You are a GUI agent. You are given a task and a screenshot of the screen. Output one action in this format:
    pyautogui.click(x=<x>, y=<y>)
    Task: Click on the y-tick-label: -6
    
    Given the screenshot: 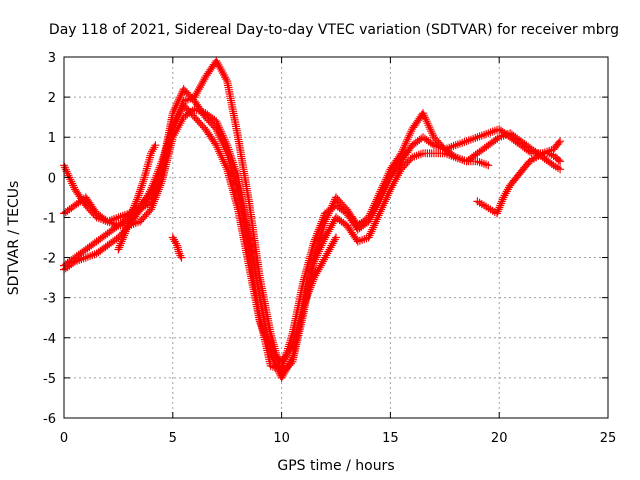 What is the action you would take?
    pyautogui.click(x=49, y=419)
    